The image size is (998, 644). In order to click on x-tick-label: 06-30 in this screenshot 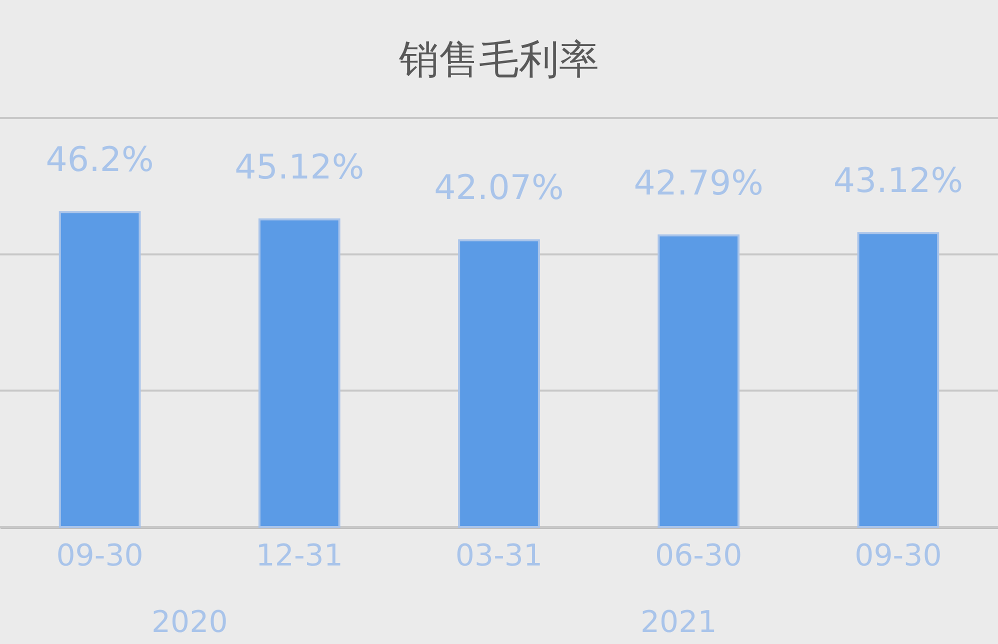, I will do `click(698, 556)`.